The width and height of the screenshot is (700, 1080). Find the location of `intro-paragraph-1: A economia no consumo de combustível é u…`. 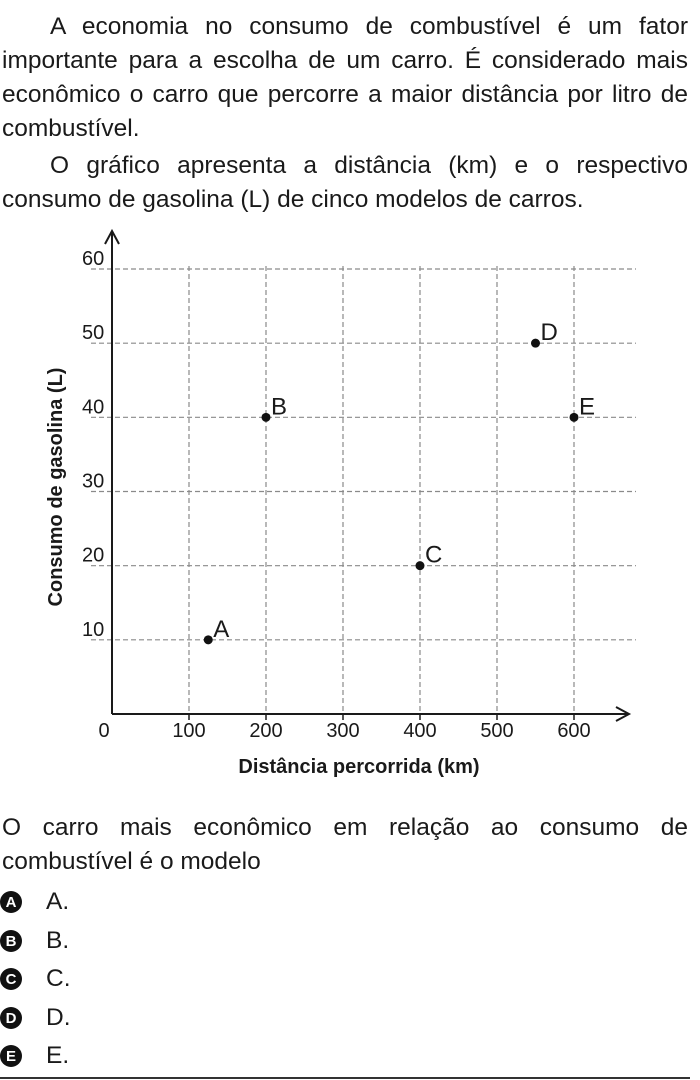

intro-paragraph-1: A economia no consumo de combustível é u… is located at coordinates (345, 77).